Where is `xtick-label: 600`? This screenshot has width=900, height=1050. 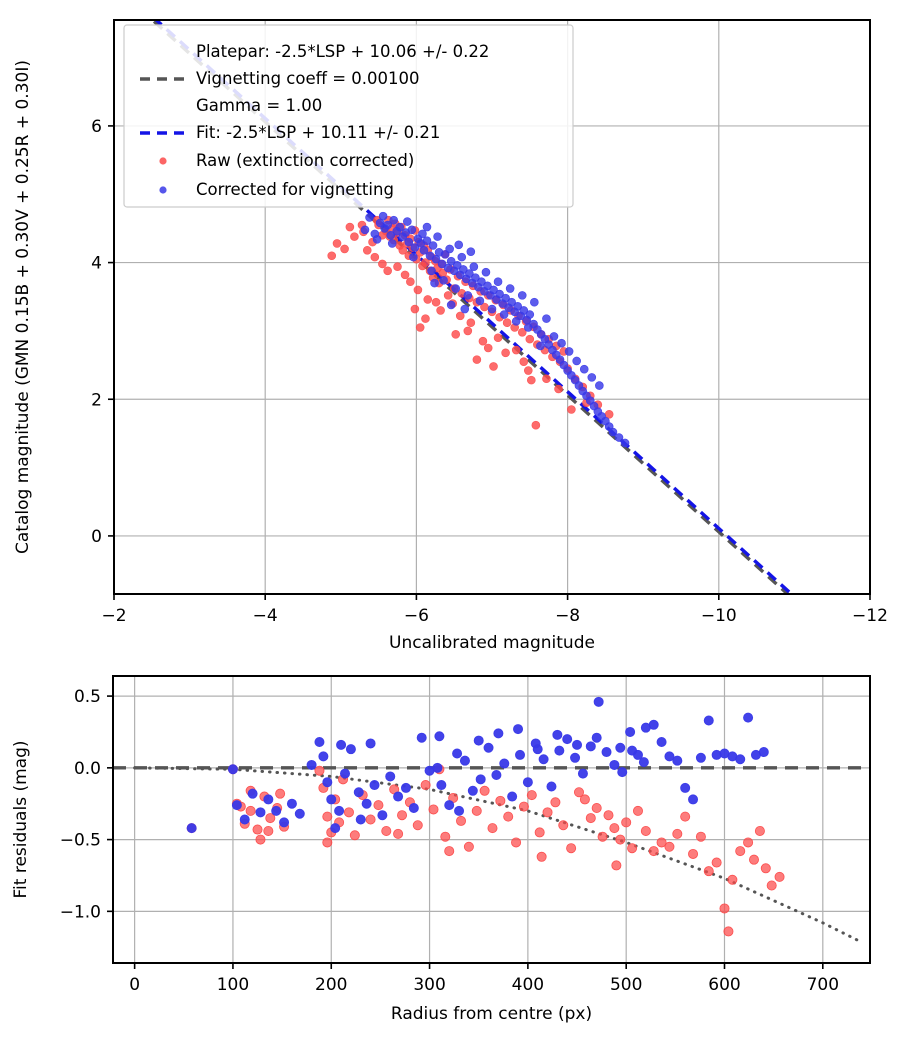
xtick-label: 600 is located at coordinates (724, 985).